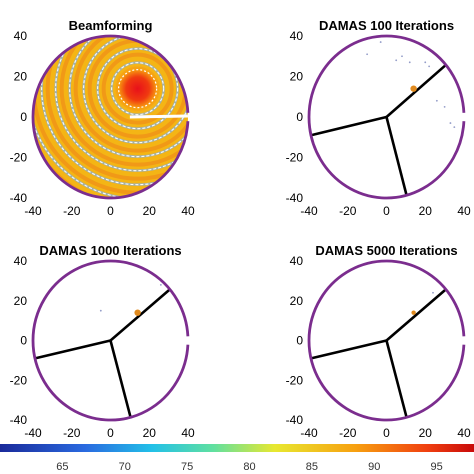  Describe the element at coordinates (249, 467) in the screenshot. I see `colorbar-tick-label: 80` at that location.